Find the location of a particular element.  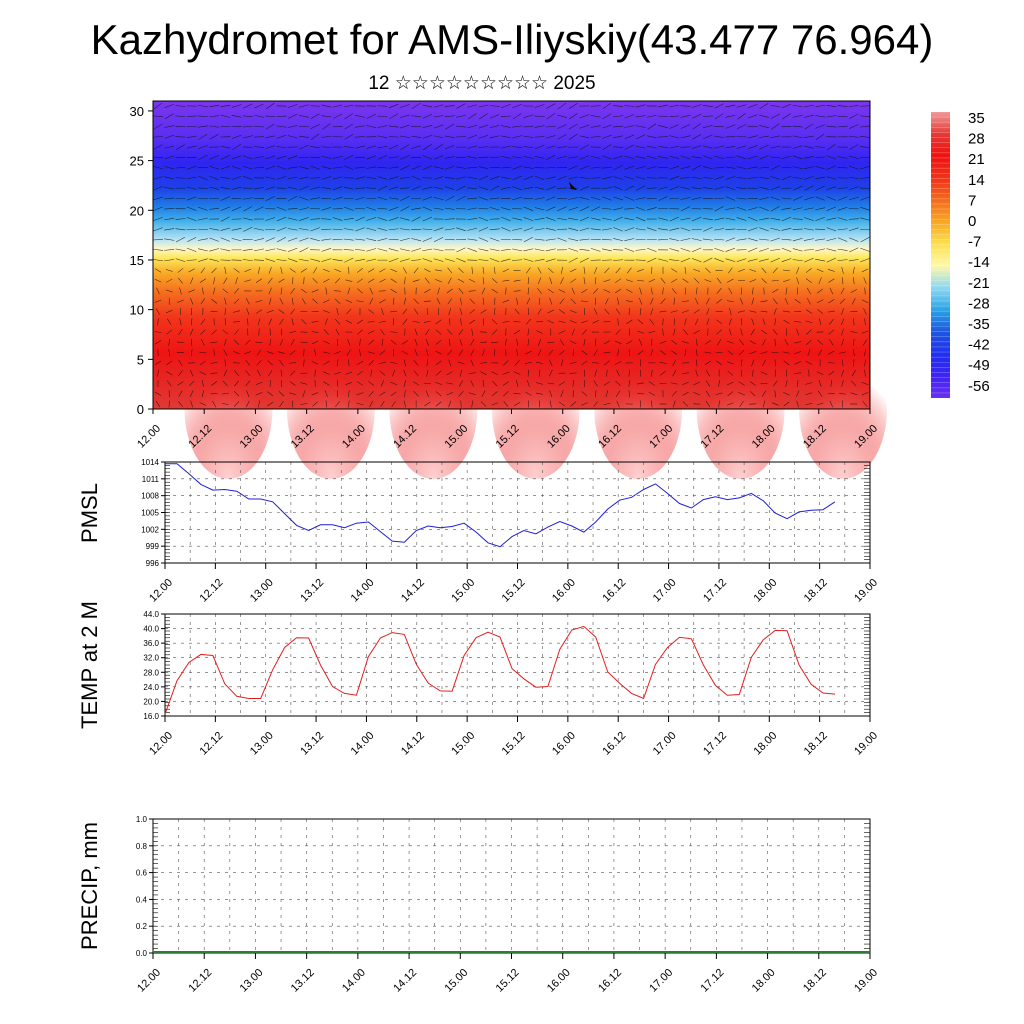

x-tick-label: 15.12 is located at coordinates (514, 744).